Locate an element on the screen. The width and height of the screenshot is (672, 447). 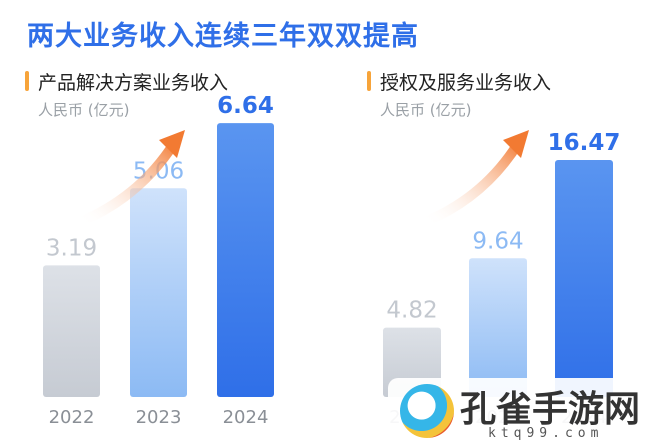
tick-label-2022: 2022 is located at coordinates (72, 417).